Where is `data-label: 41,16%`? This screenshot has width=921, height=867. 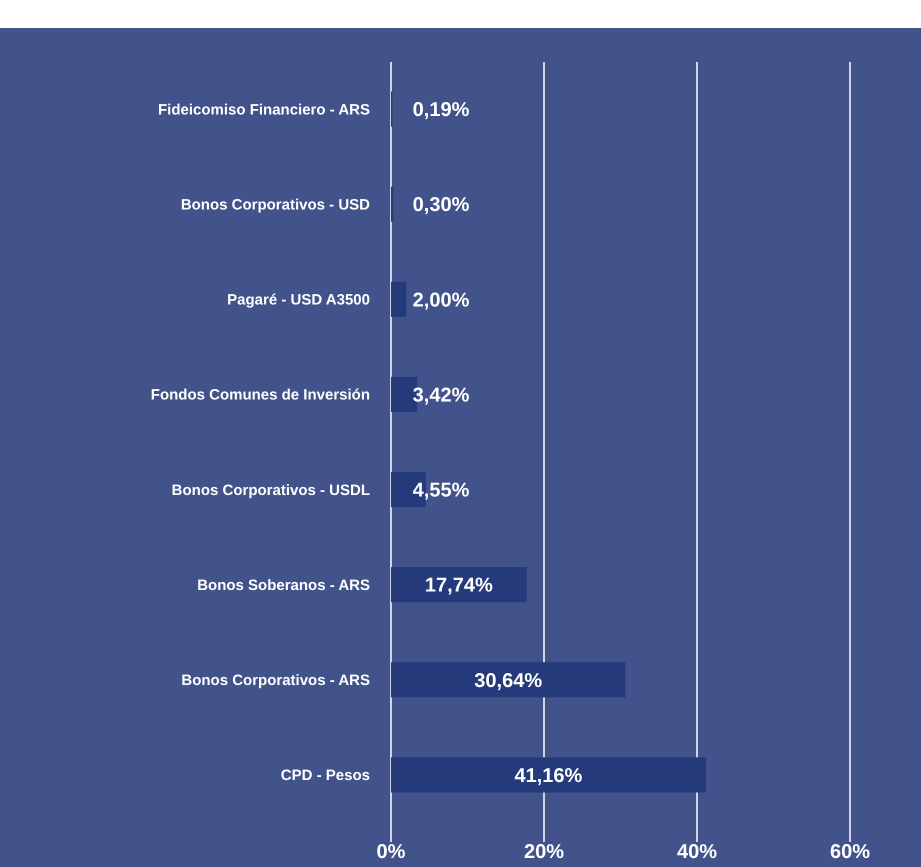 data-label: 41,16% is located at coordinates (548, 775).